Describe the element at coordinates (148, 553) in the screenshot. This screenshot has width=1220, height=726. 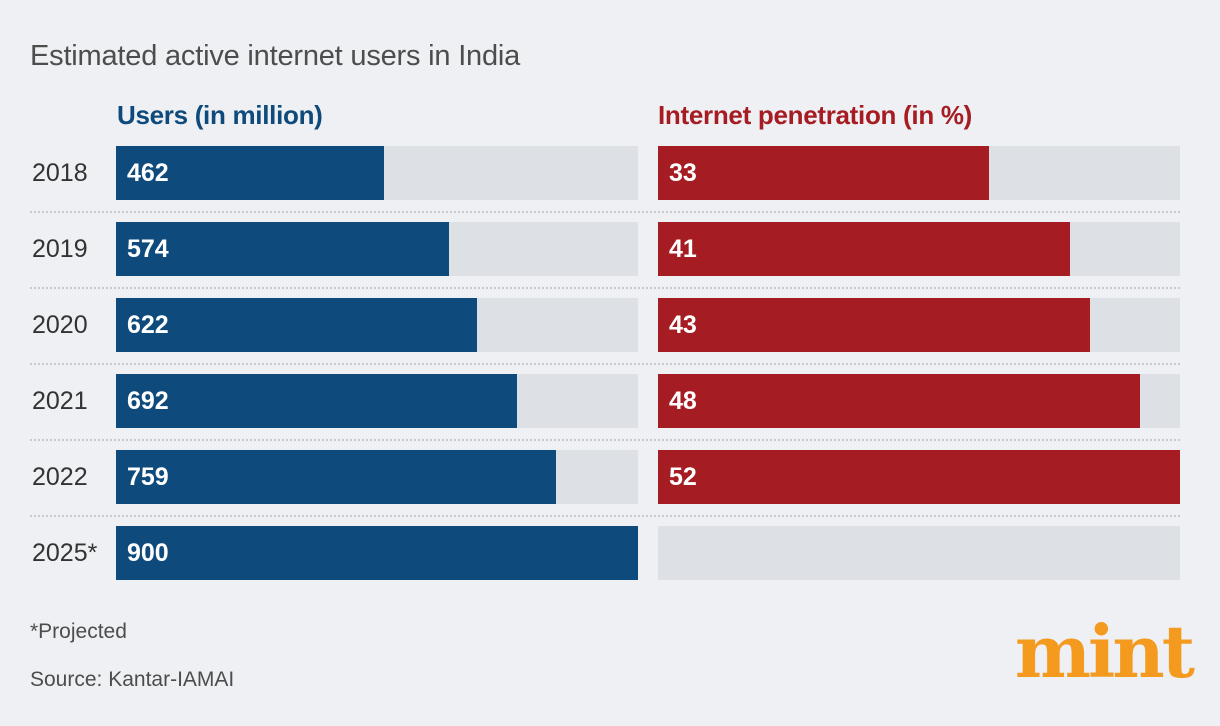
I see `users-value-label: 900` at that location.